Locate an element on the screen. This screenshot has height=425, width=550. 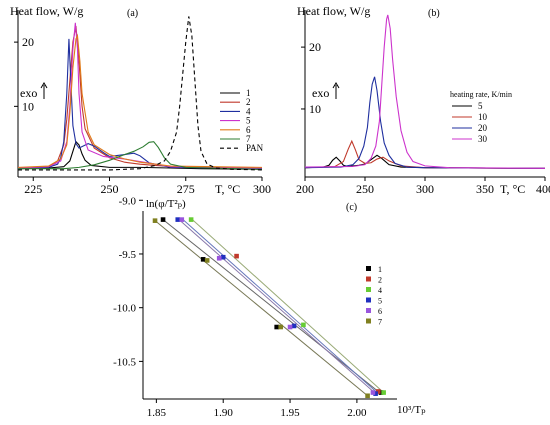
x-tick-label: 1.95 is located at coordinates (290, 413).